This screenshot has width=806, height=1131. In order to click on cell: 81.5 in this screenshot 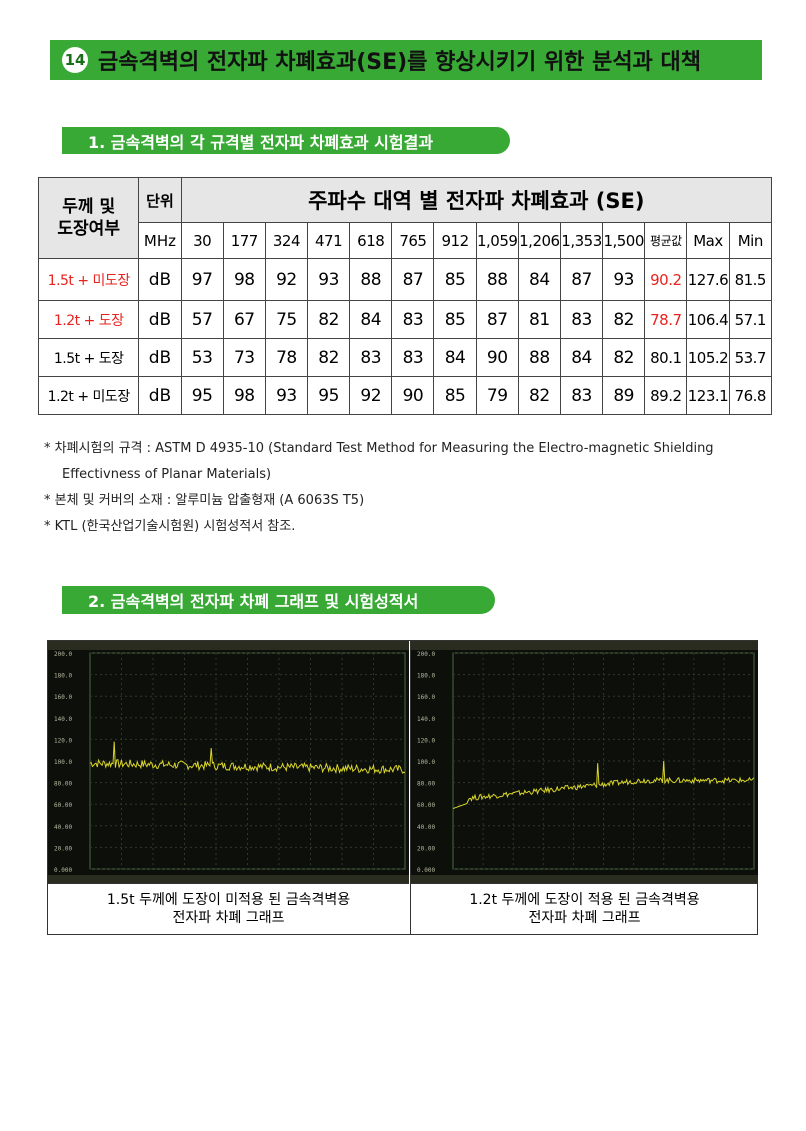, I will do `click(750, 279)`.